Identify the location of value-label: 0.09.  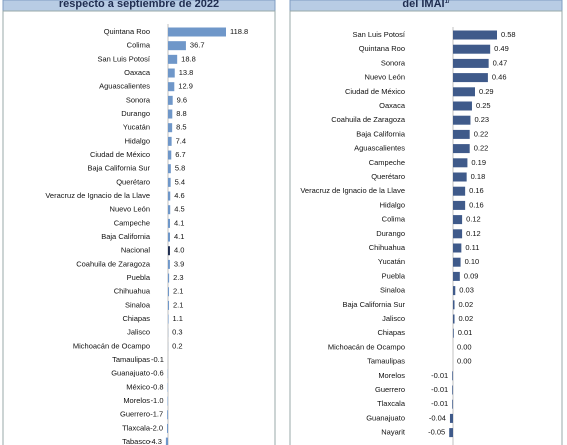
(471, 275).